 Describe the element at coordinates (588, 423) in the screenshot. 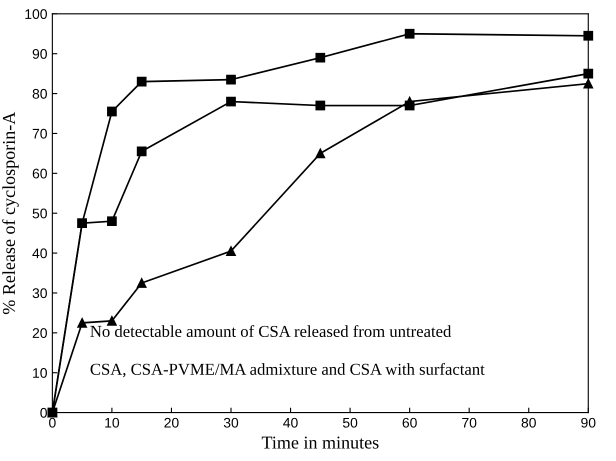

I see `x-tick-label: 90` at that location.